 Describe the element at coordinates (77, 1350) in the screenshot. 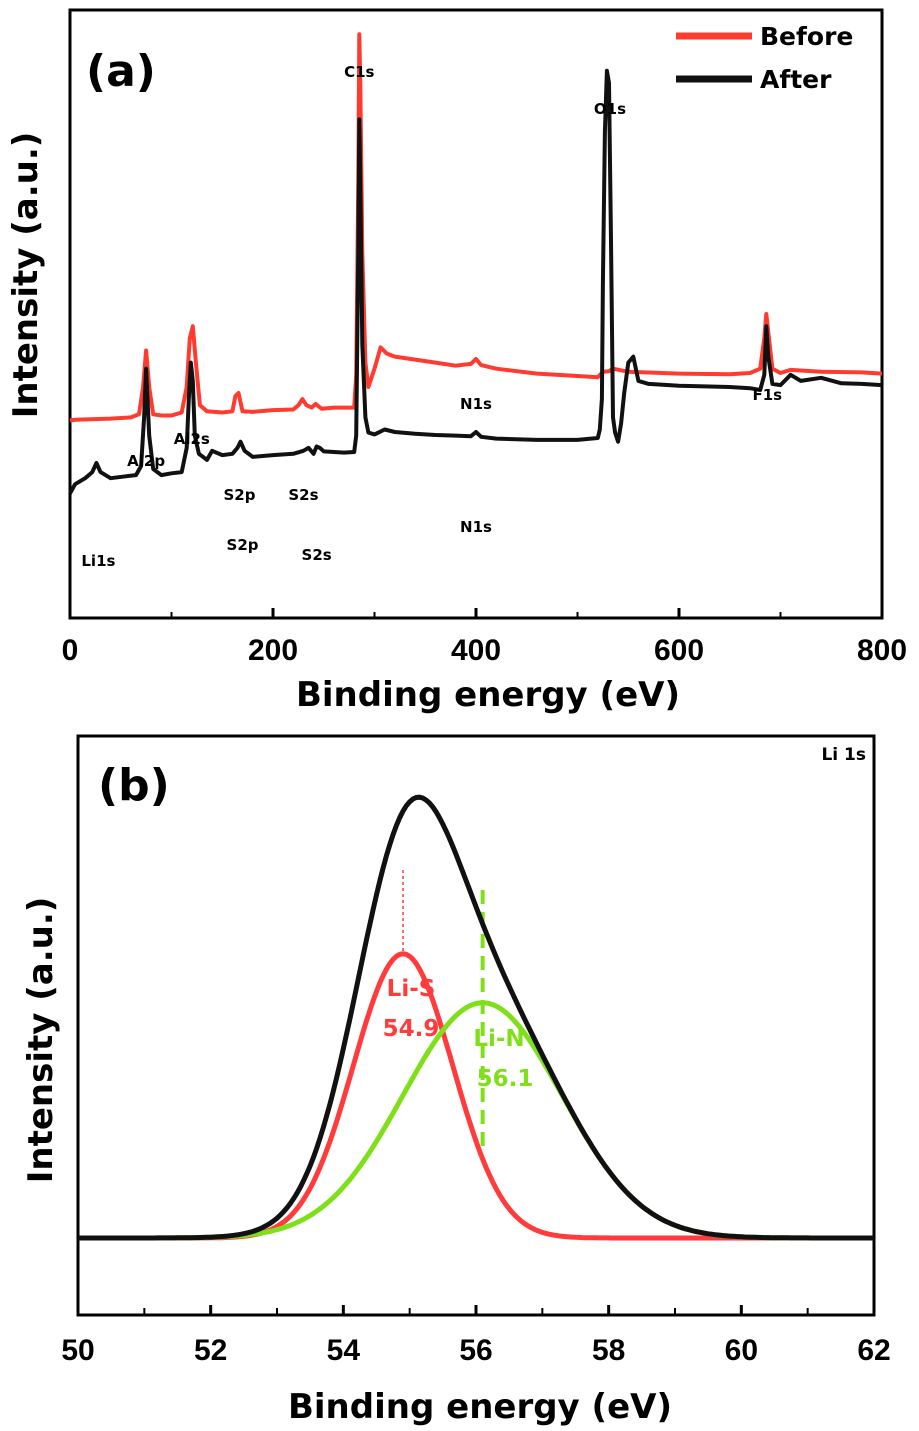

I see `panel-b-x-tick-label-0: 50` at that location.